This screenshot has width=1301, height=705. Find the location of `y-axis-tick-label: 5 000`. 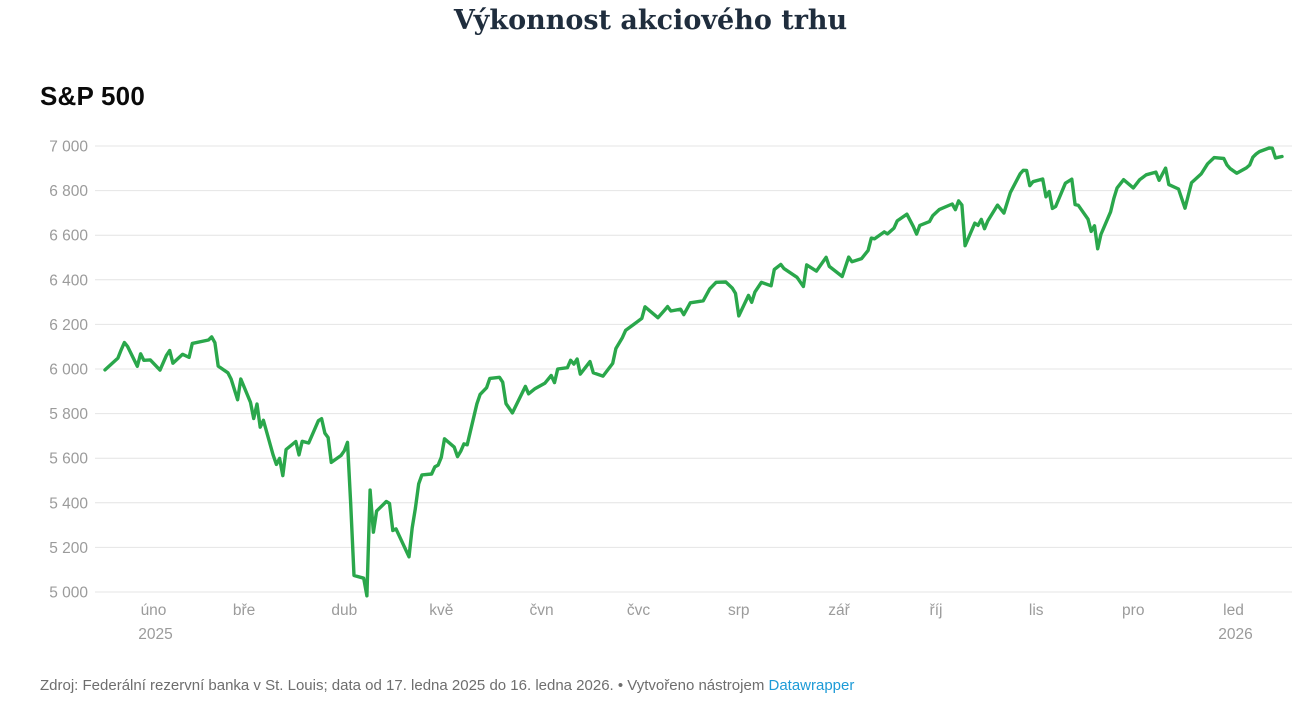

y-axis-tick-label: 5 000 is located at coordinates (68, 593).